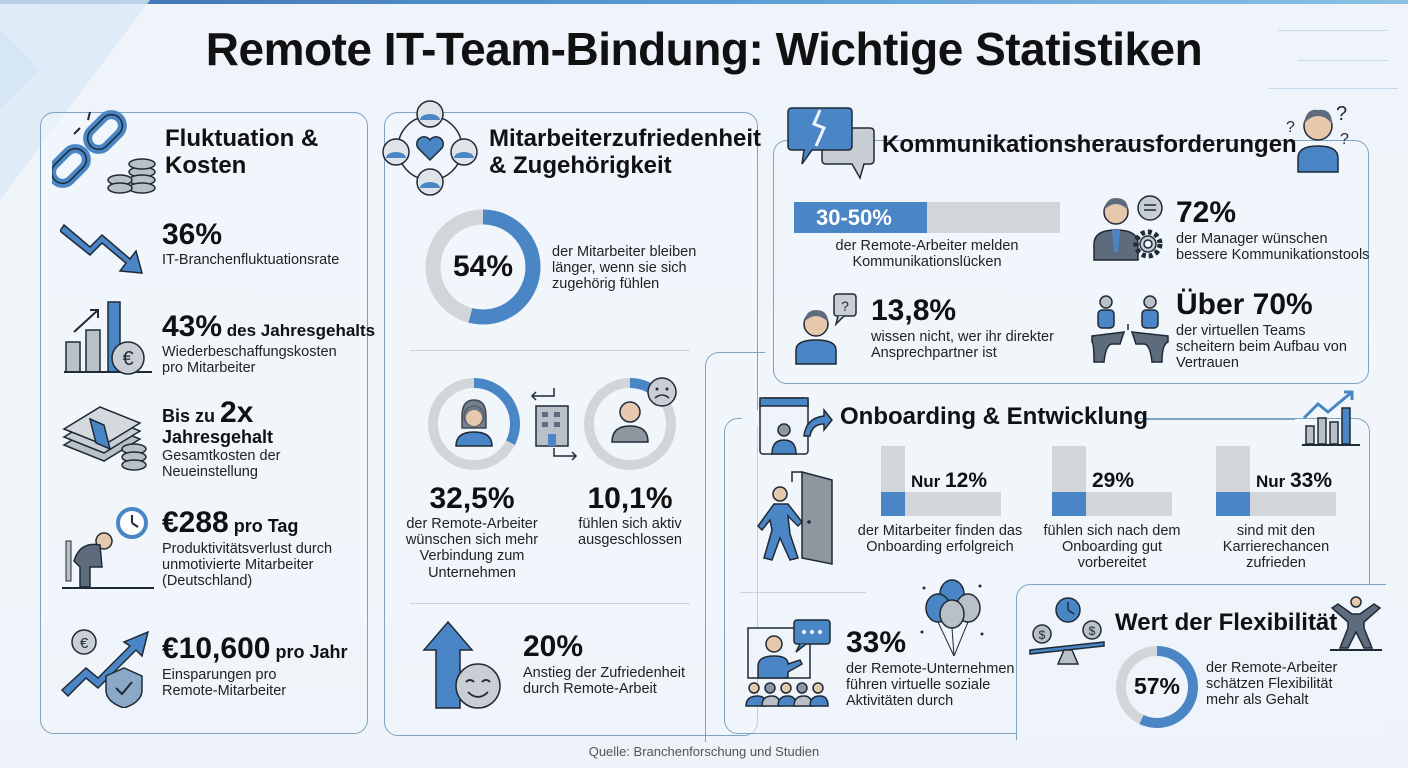 The height and width of the screenshot is (768, 1408). What do you see at coordinates (630, 423) in the screenshot?
I see `excluded-donut-chart` at bounding box center [630, 423].